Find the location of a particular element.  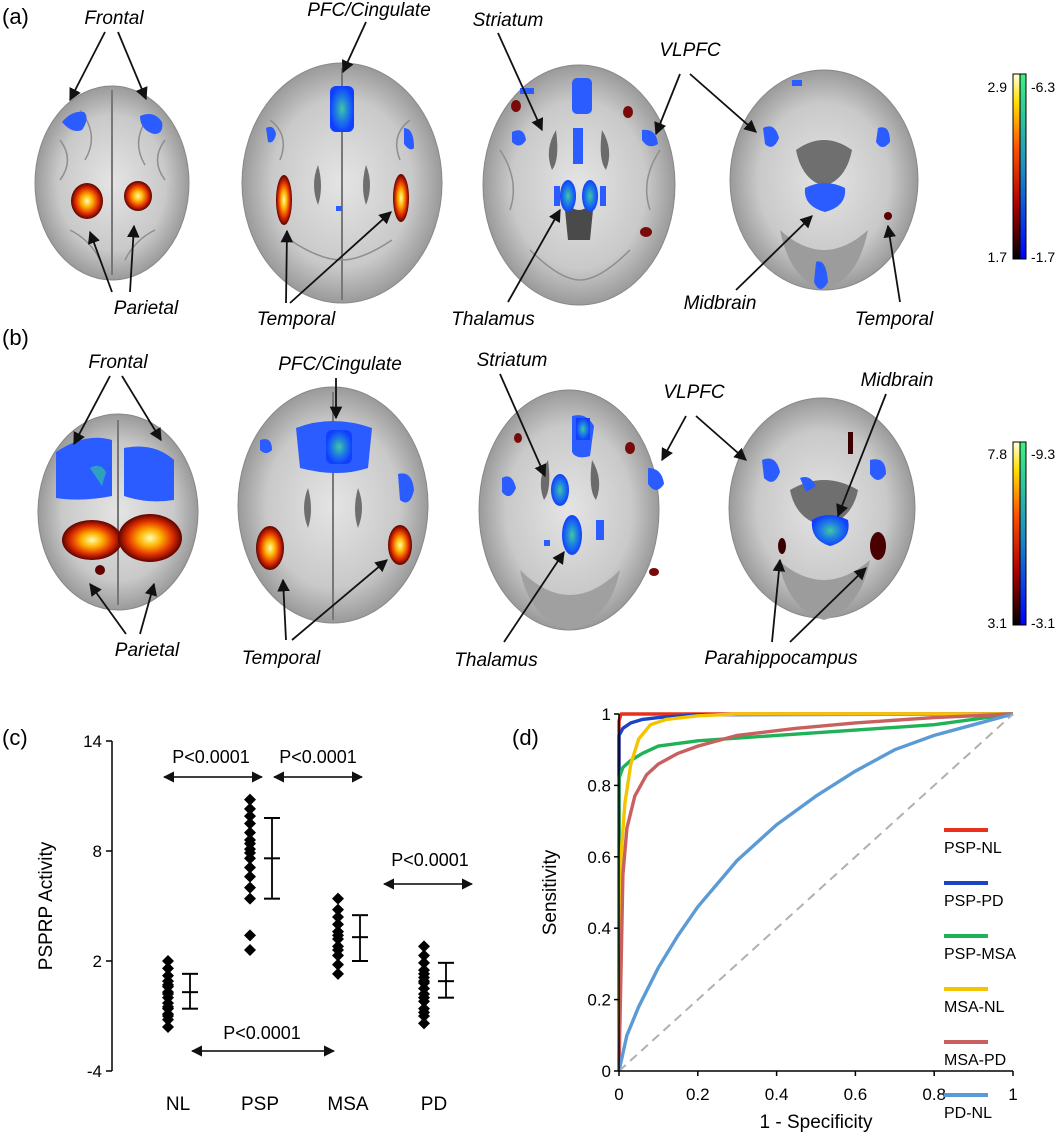

legend-label-d: PSP-MSA is located at coordinates (980, 954).